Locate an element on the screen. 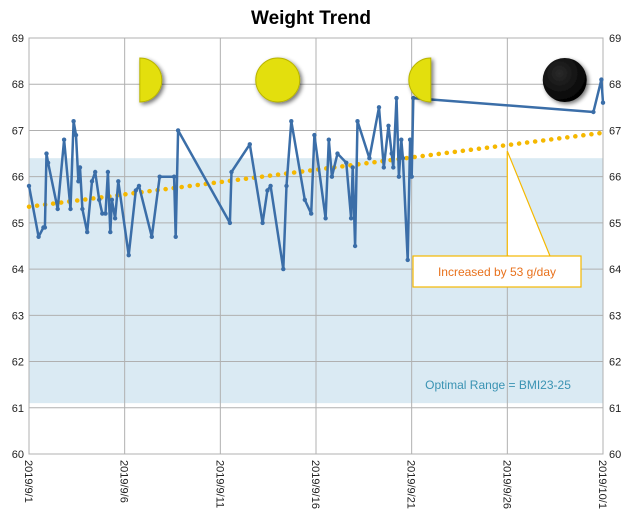  x-tick-label: 2019/9/21 is located at coordinates (411, 484).